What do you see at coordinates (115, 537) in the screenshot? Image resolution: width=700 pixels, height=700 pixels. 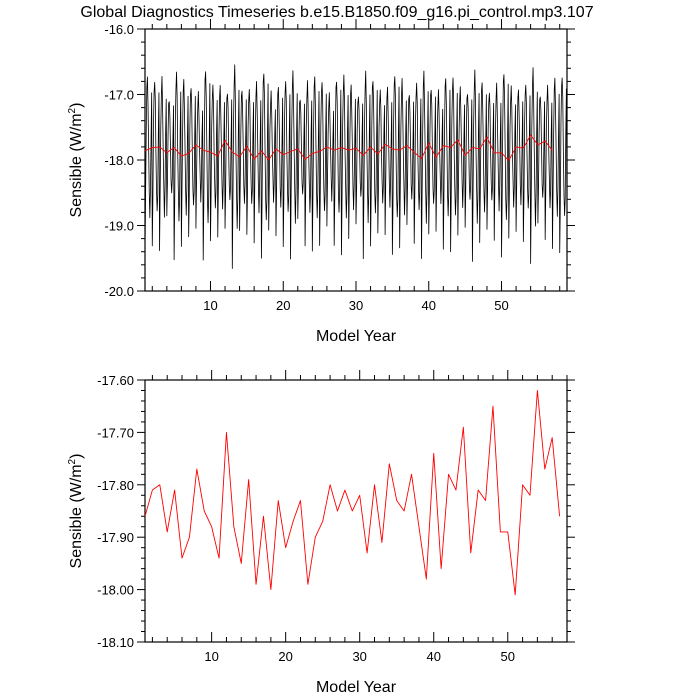 I see `y-tick-label: -17.90` at bounding box center [115, 537].